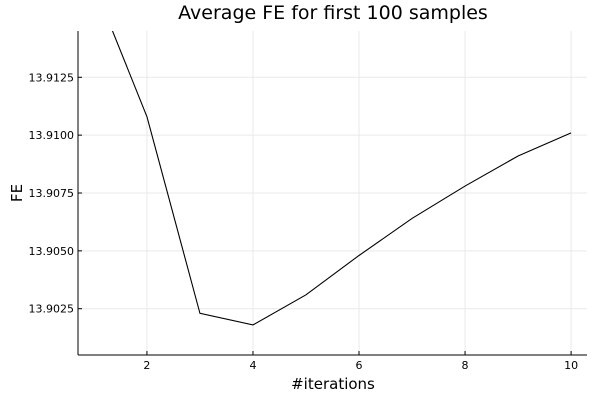 The height and width of the screenshot is (400, 600). What do you see at coordinates (17, 193) in the screenshot?
I see `y-axis-label: FE` at bounding box center [17, 193].